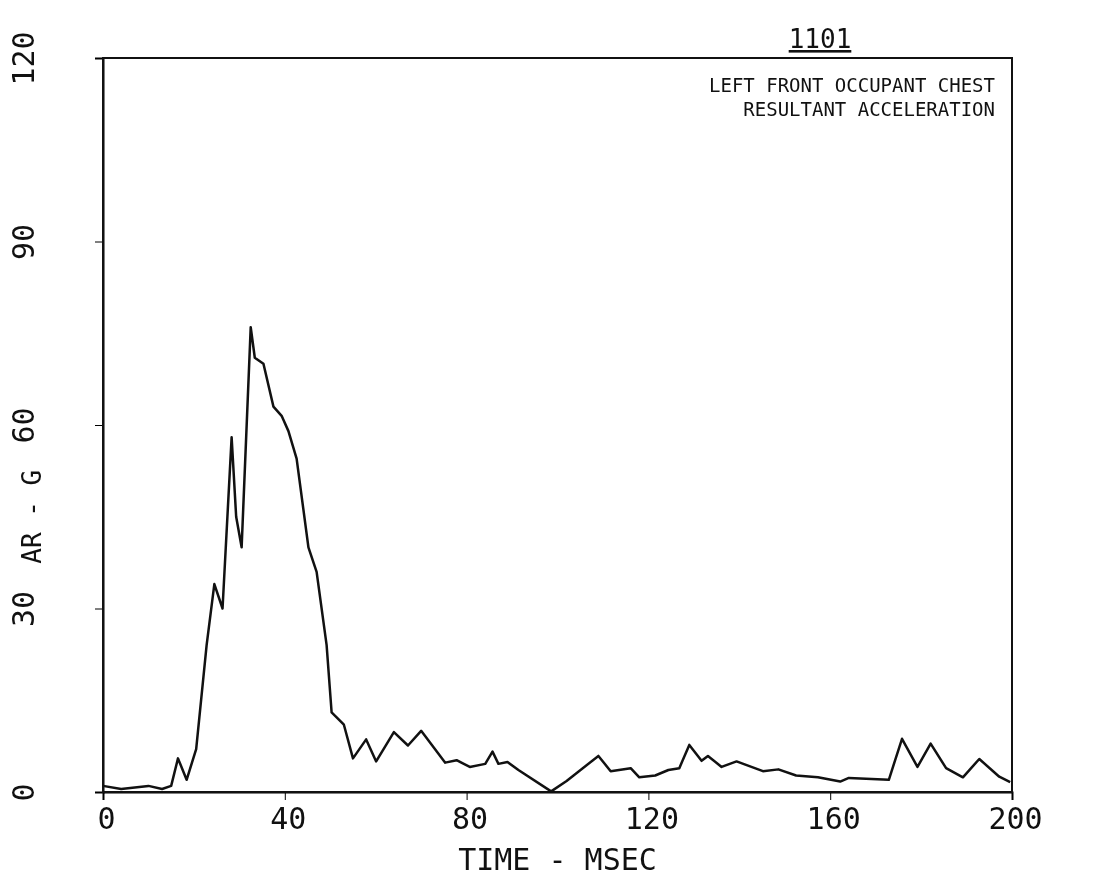 This screenshot has height=883, width=1095. What do you see at coordinates (106, 819) in the screenshot?
I see `x-tick-label: 0` at bounding box center [106, 819].